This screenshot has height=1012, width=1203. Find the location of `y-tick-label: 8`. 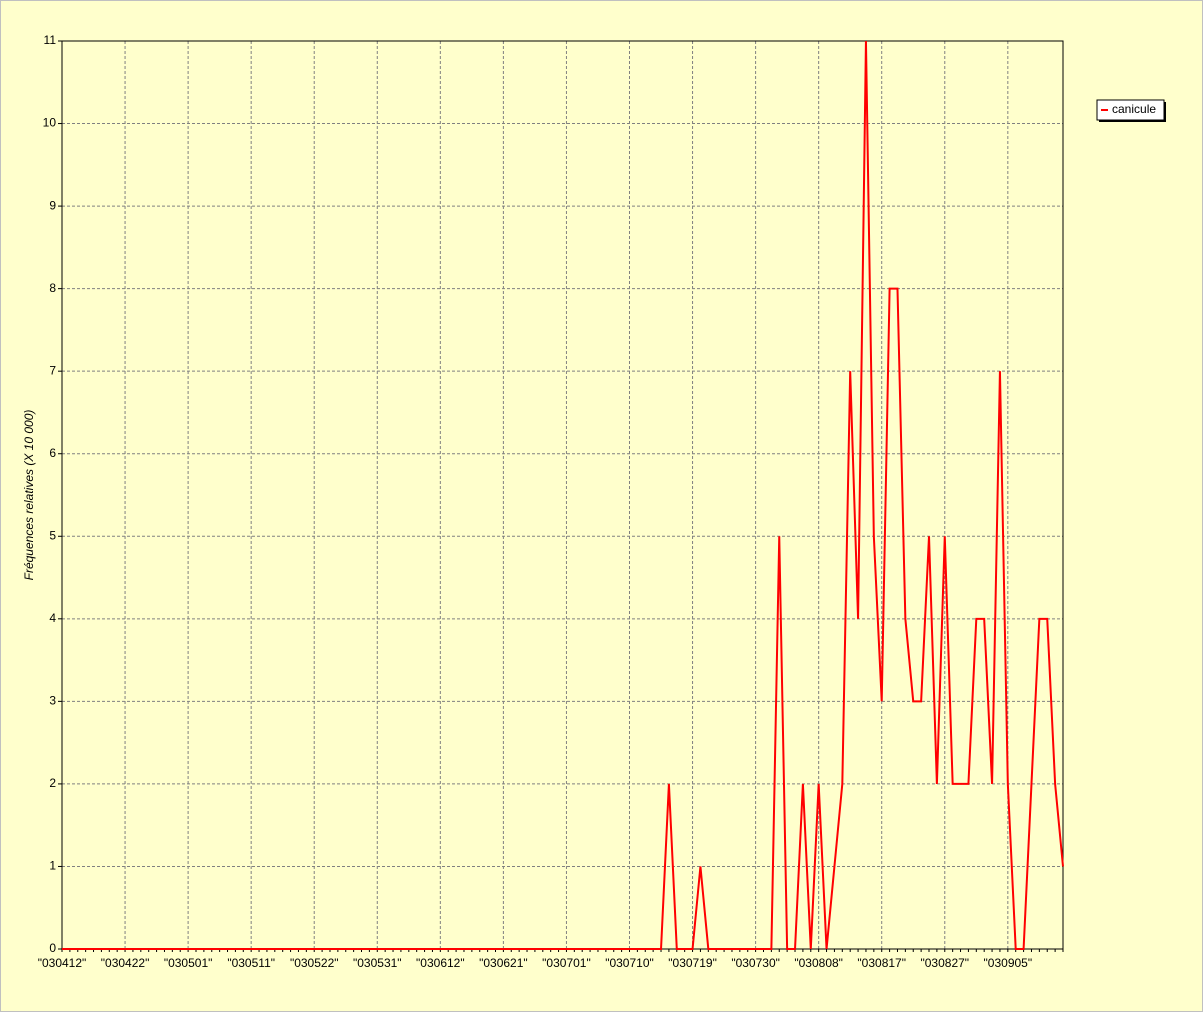

y-tick-label: 8 is located at coordinates (52, 288).